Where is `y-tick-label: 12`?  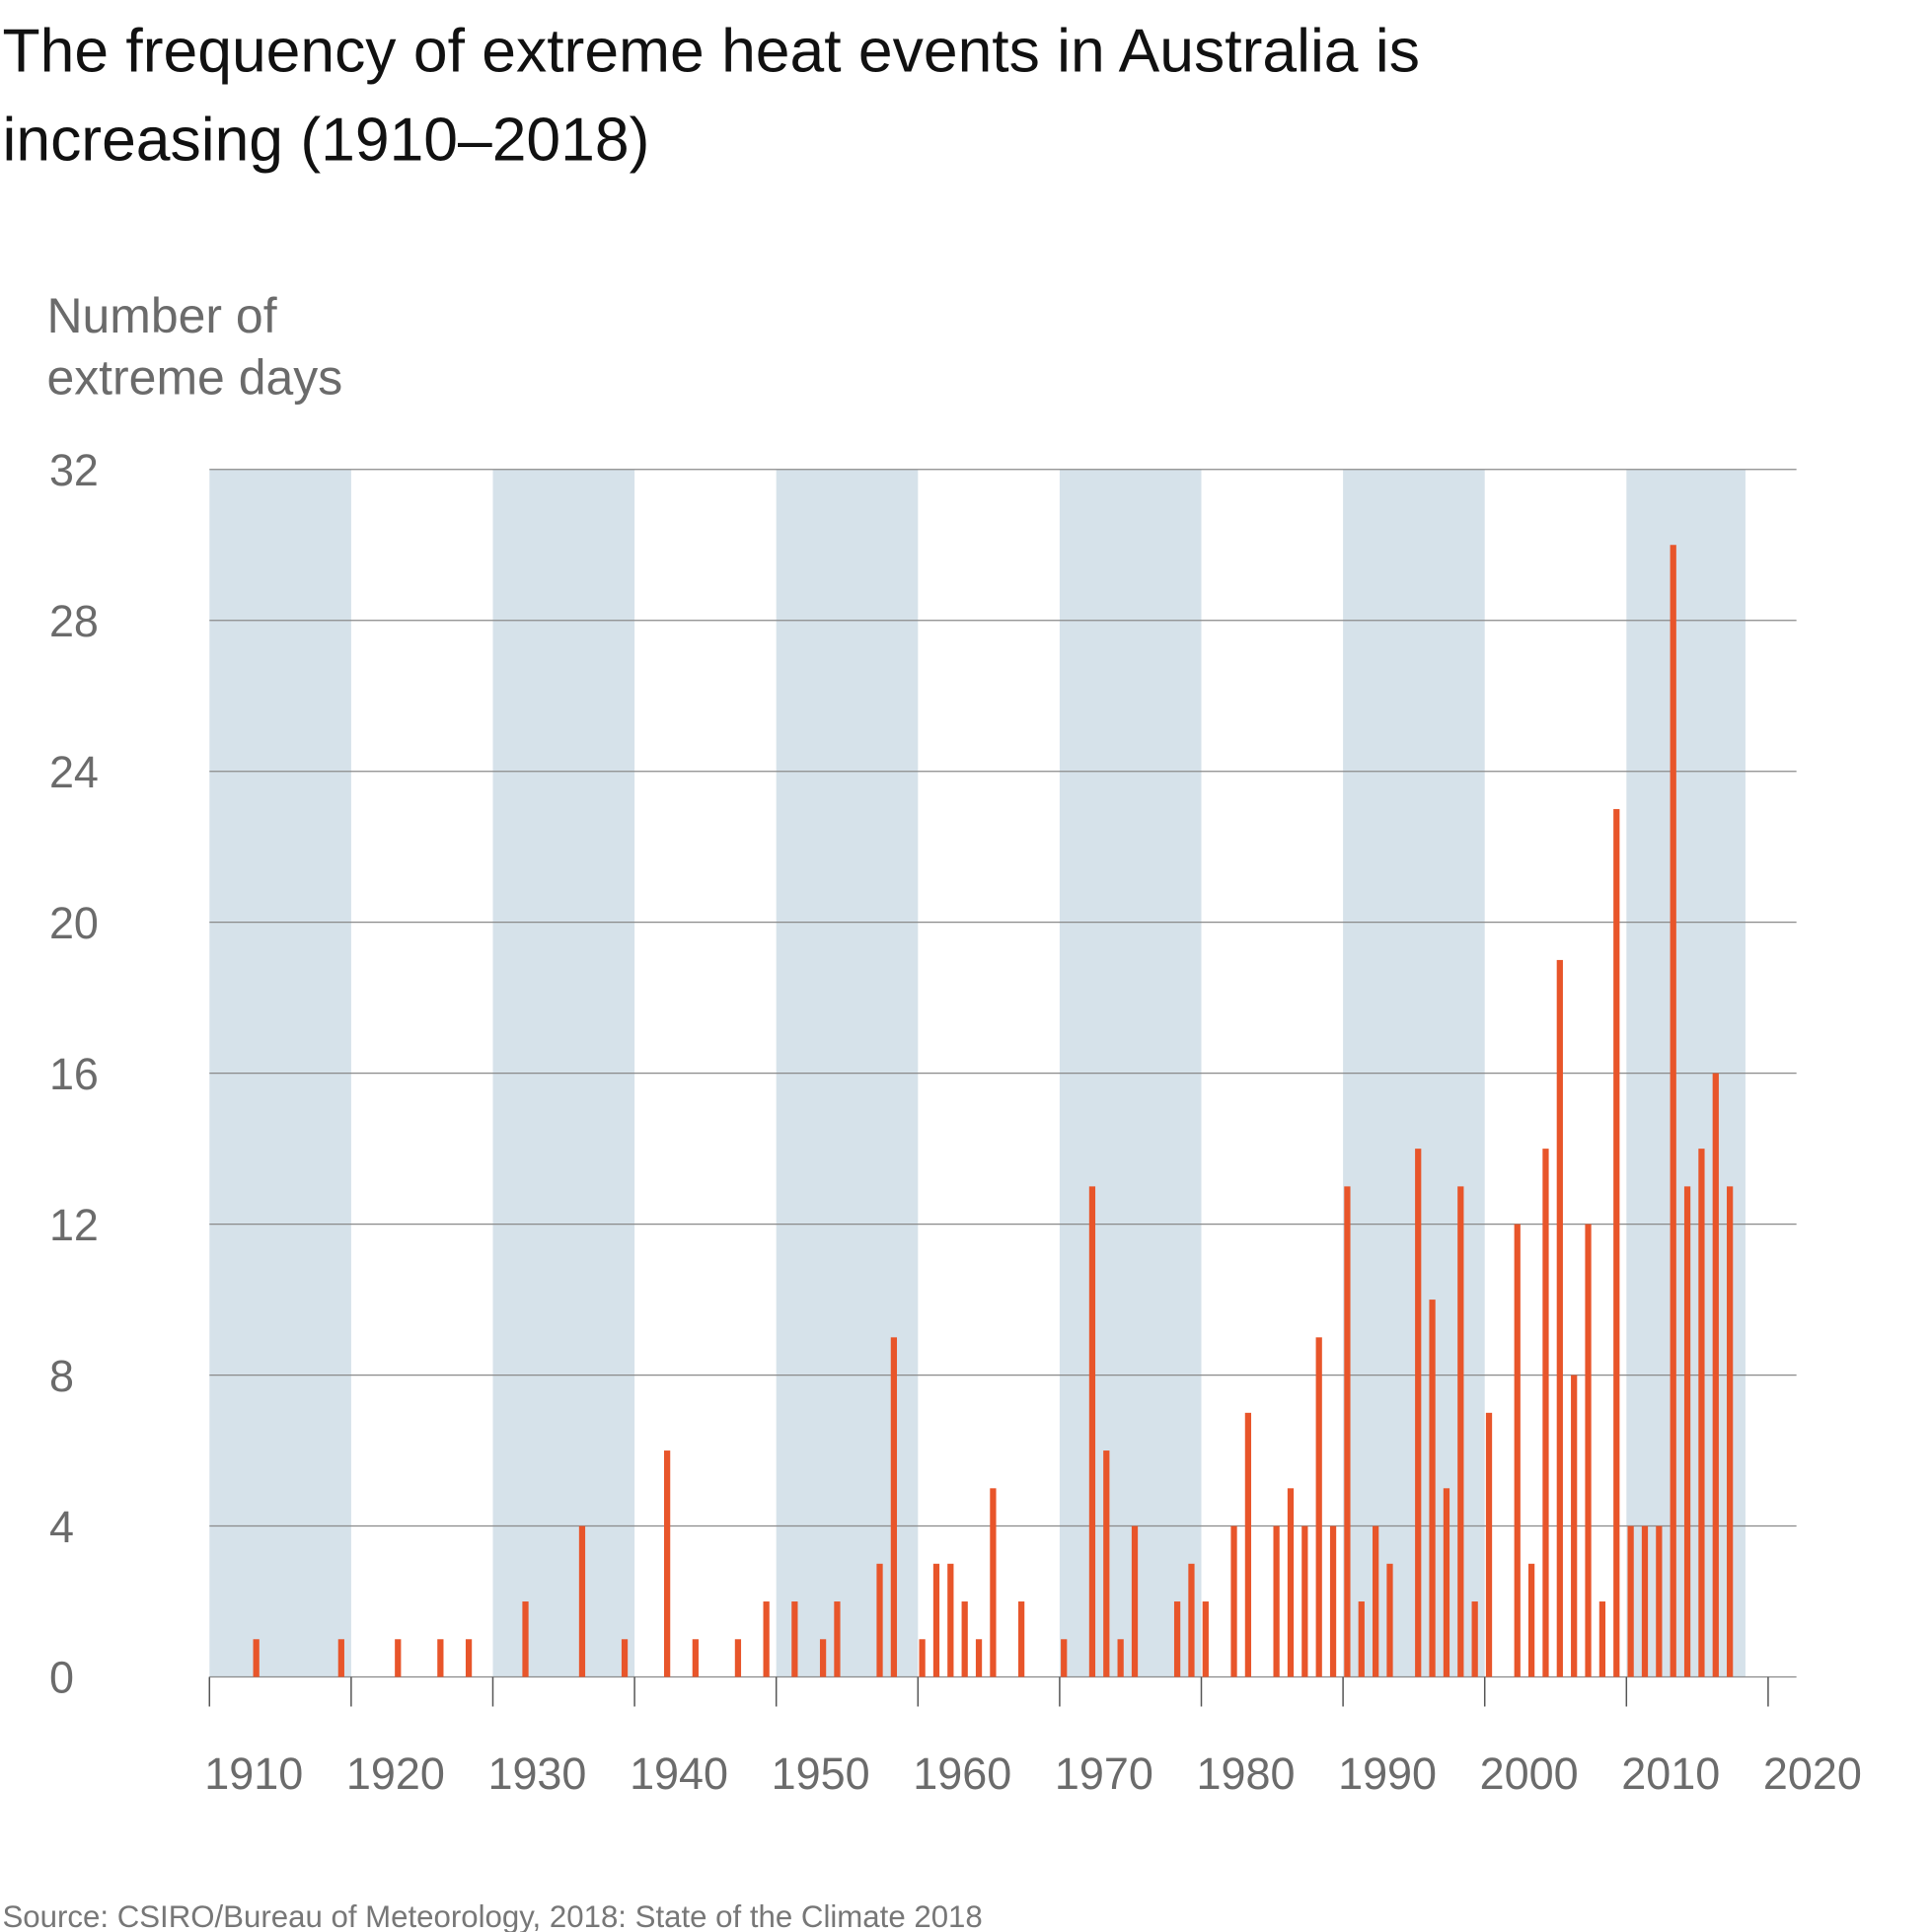 y-tick-label: 12 is located at coordinates (74, 1225).